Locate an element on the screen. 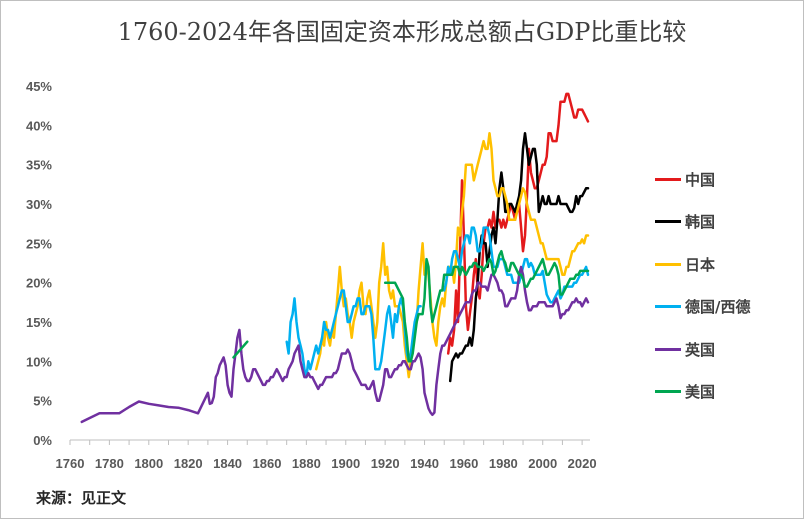 The image size is (804, 519). x-tick-label: 1820 is located at coordinates (188, 463).